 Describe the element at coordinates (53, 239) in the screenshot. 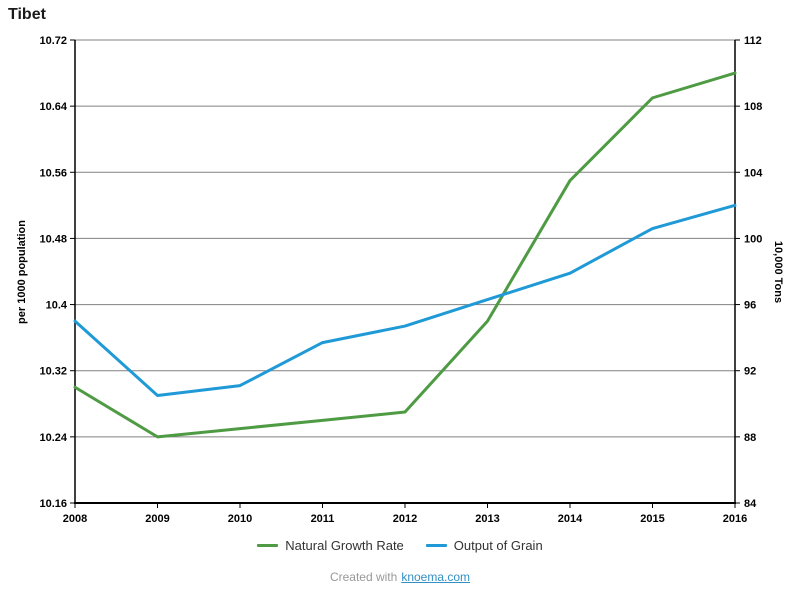

I see `left-axis-tick-label: 10.48` at that location.